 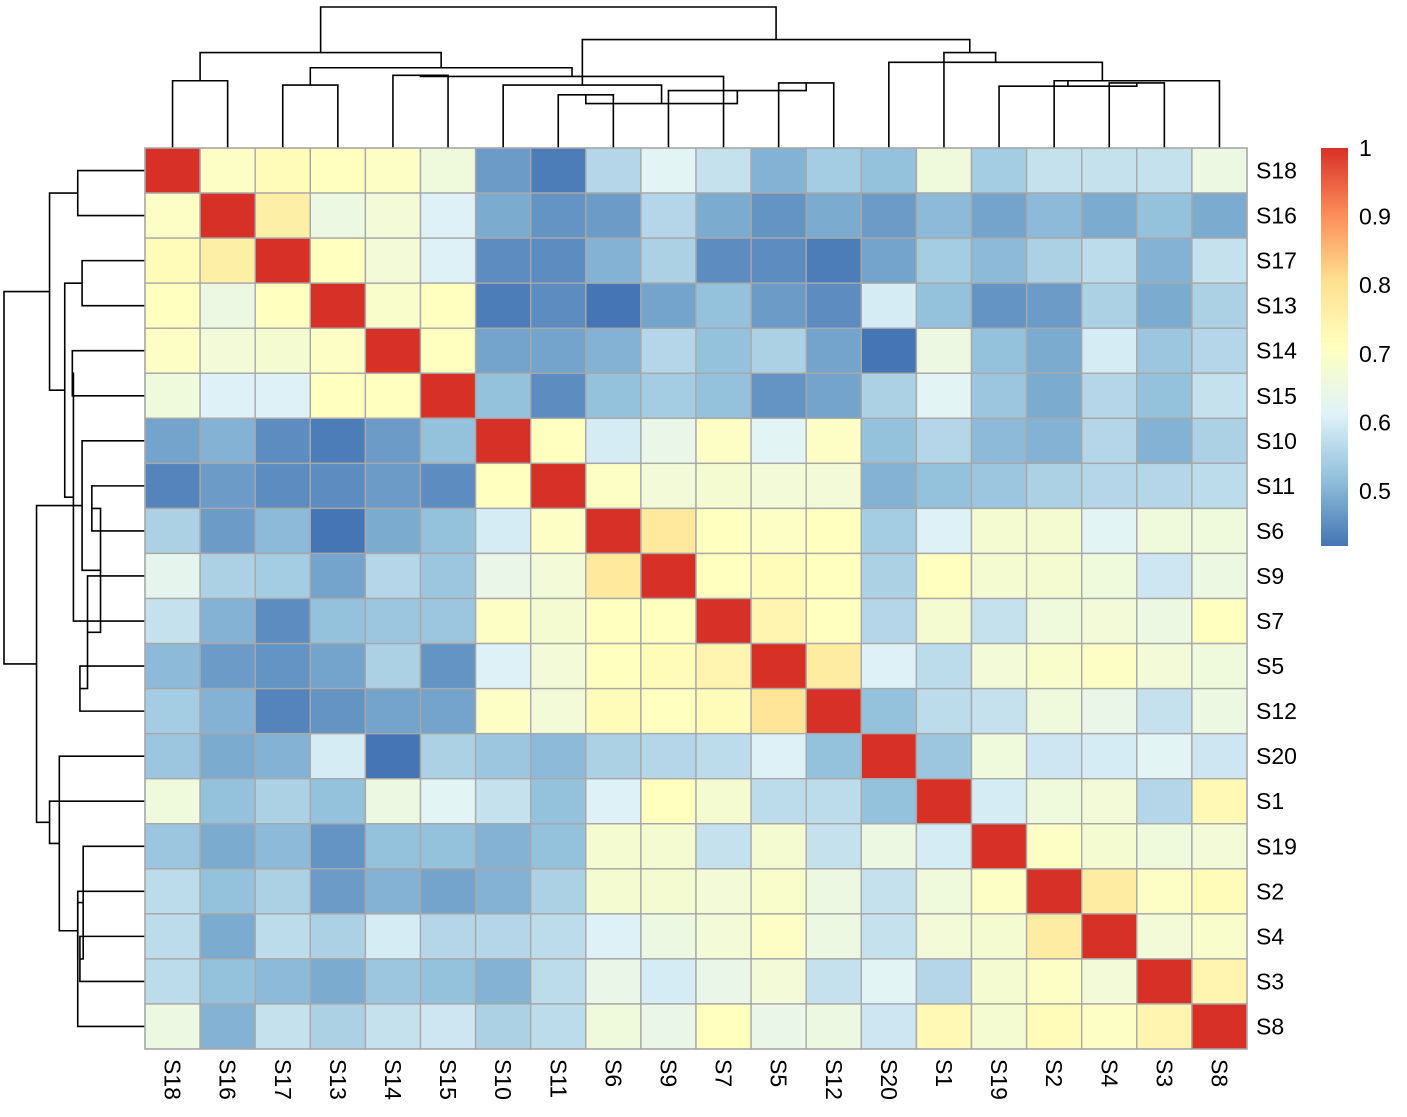 What do you see at coordinates (1276, 171) in the screenshot?
I see `row-label-S18: S18` at bounding box center [1276, 171].